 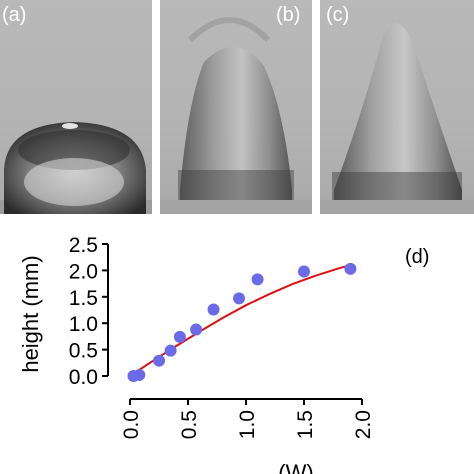 What do you see at coordinates (83, 377) in the screenshot?
I see `y-tick-label: 0.0` at bounding box center [83, 377].